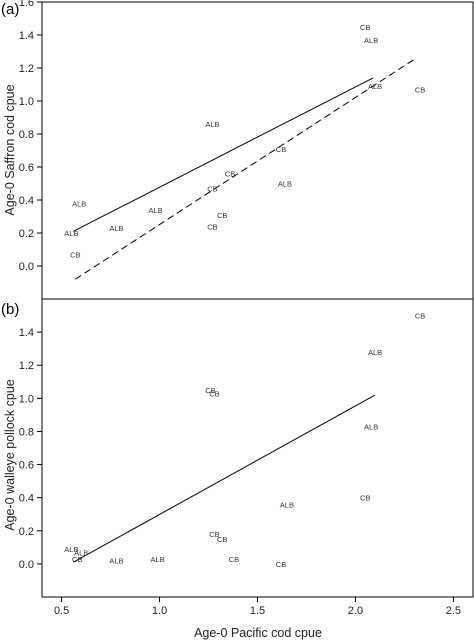  I want to click on panel-b-x-tick-label: 1.0, so click(159, 611).